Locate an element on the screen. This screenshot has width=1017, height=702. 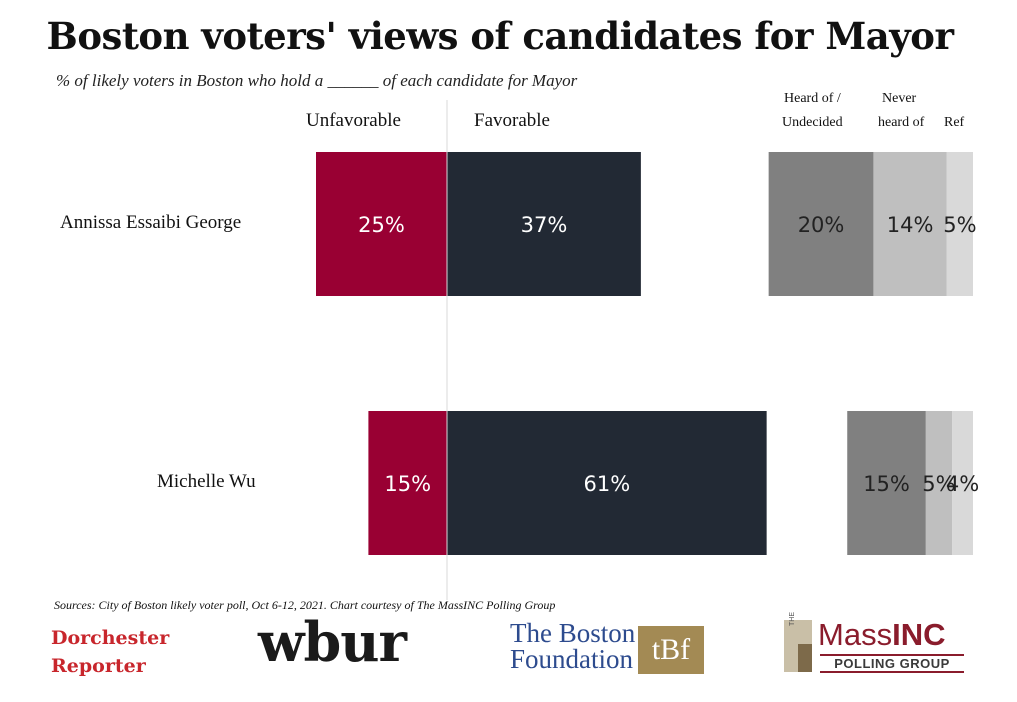
candidate-label-wu: Michelle Wu is located at coordinates (206, 481).